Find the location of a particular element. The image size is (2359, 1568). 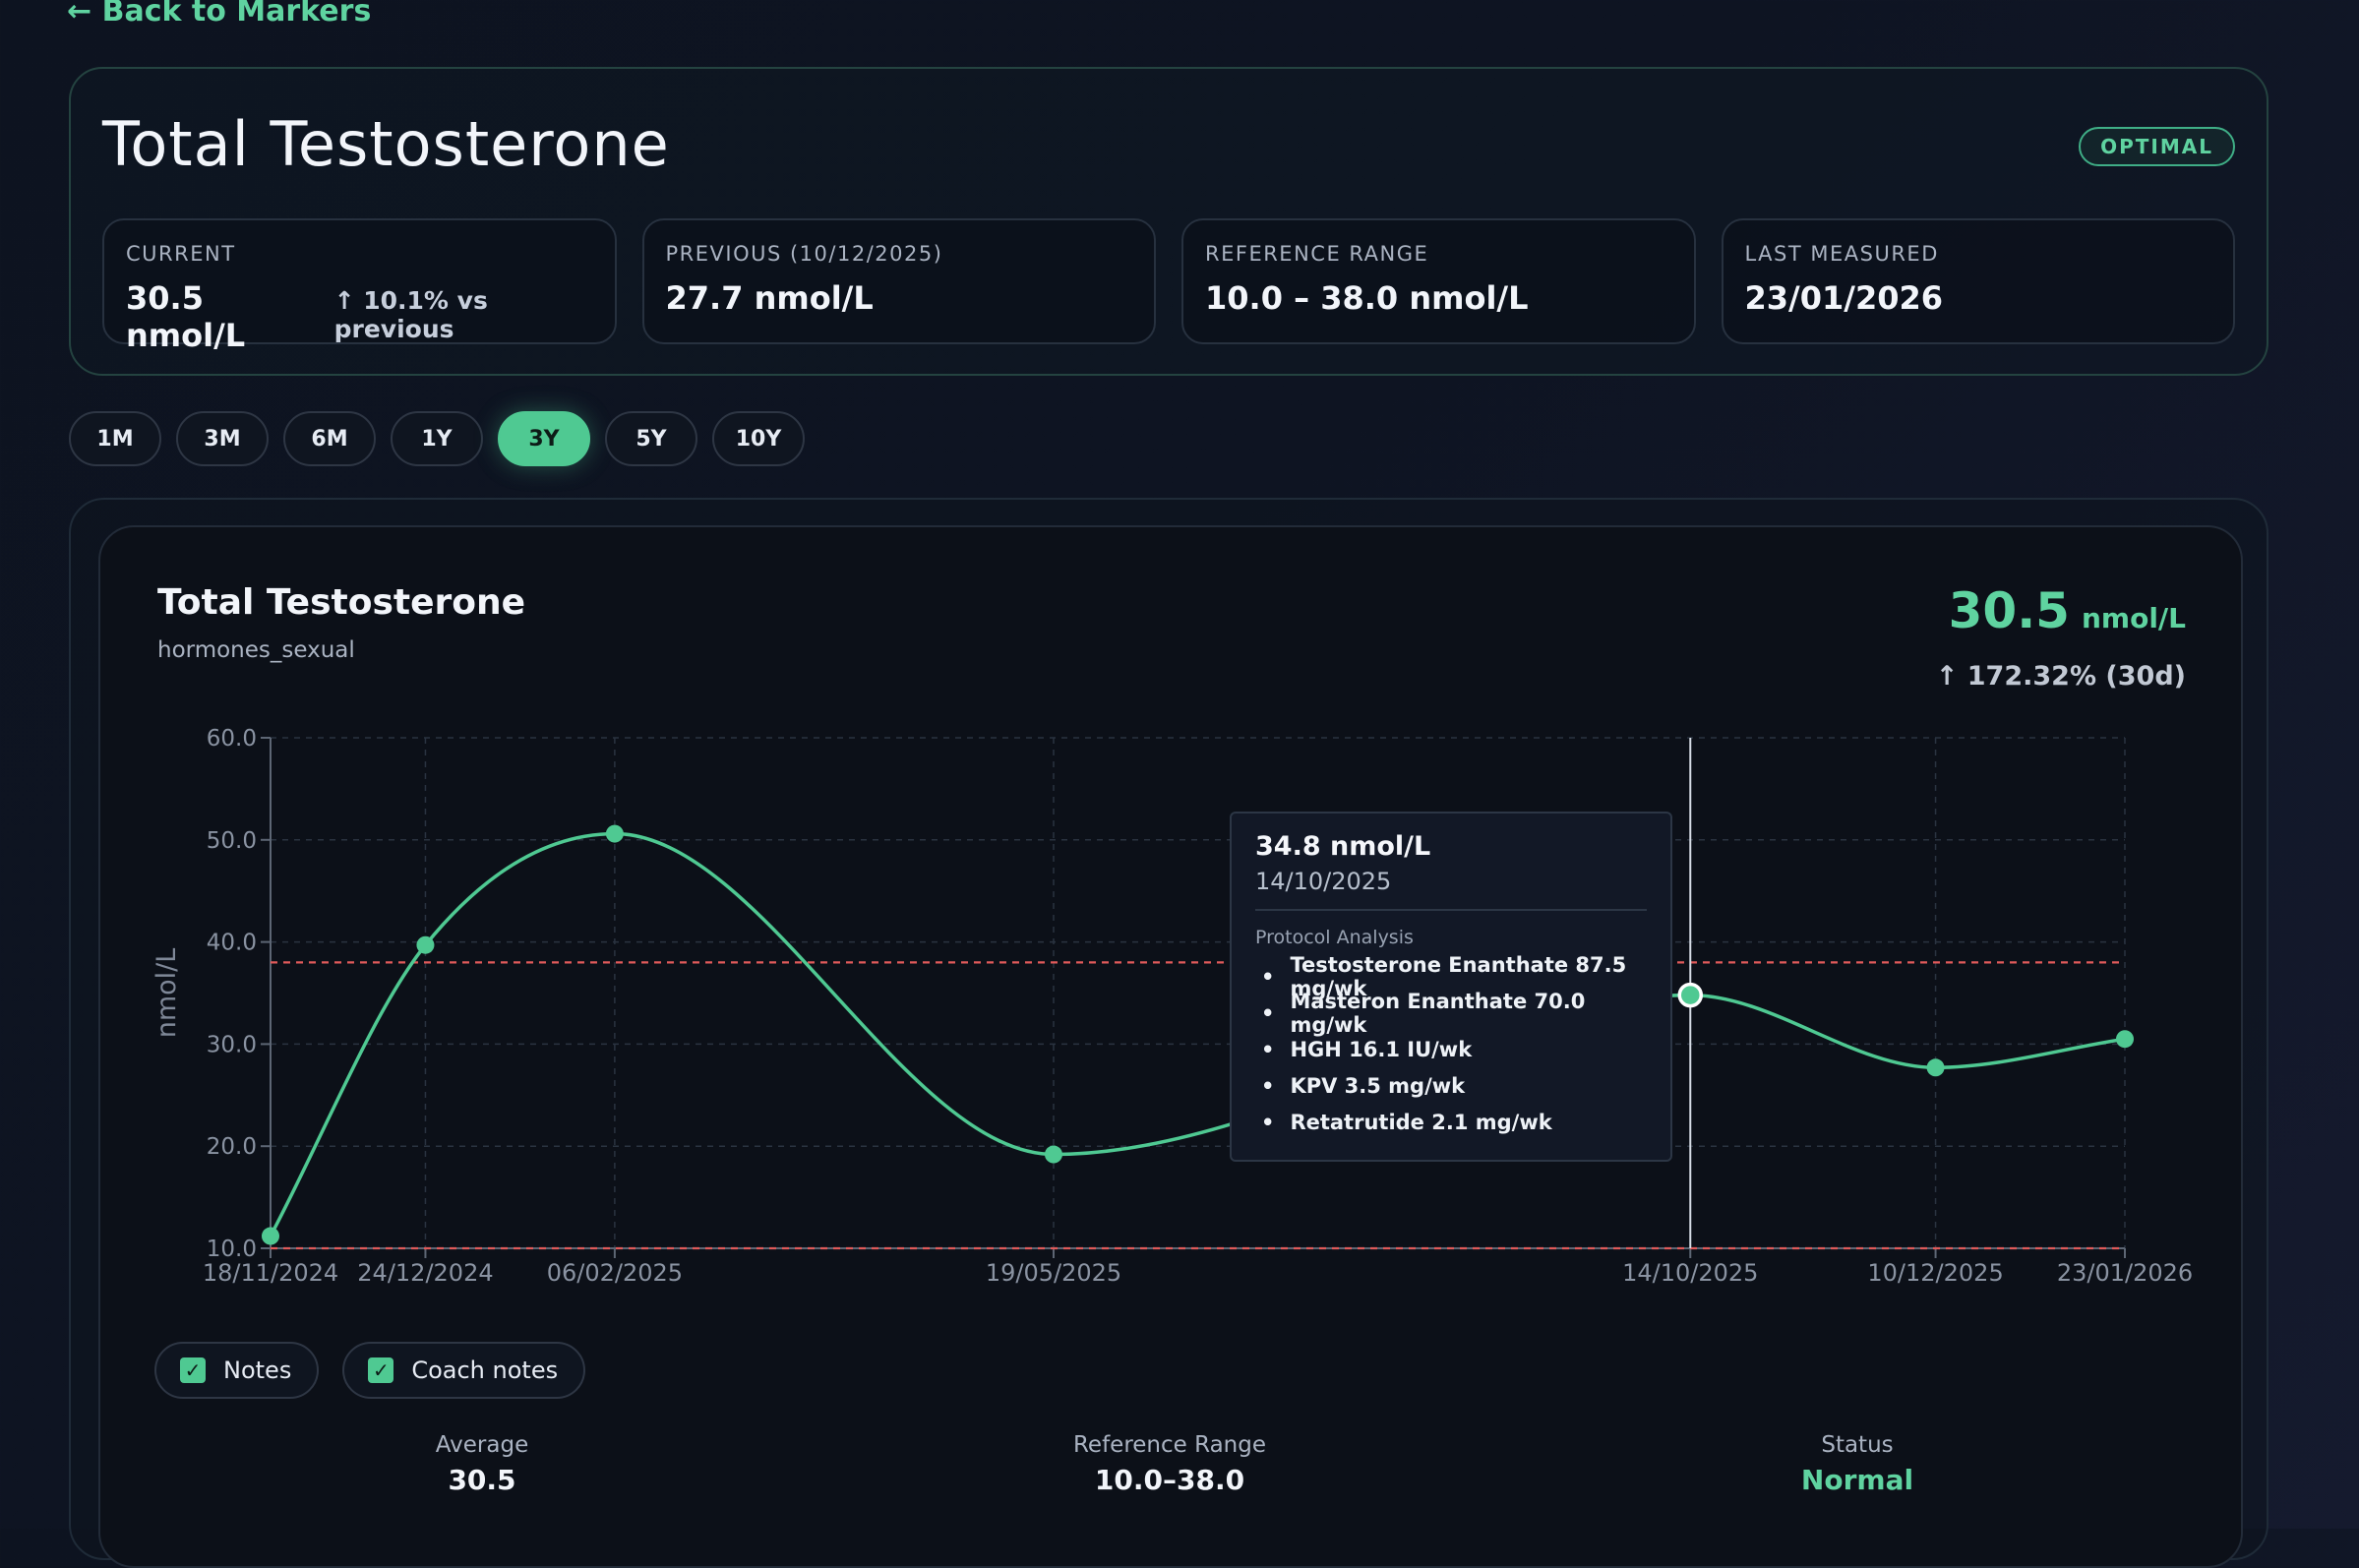

summary-value: 10.0–38.0 is located at coordinates (1169, 1480).